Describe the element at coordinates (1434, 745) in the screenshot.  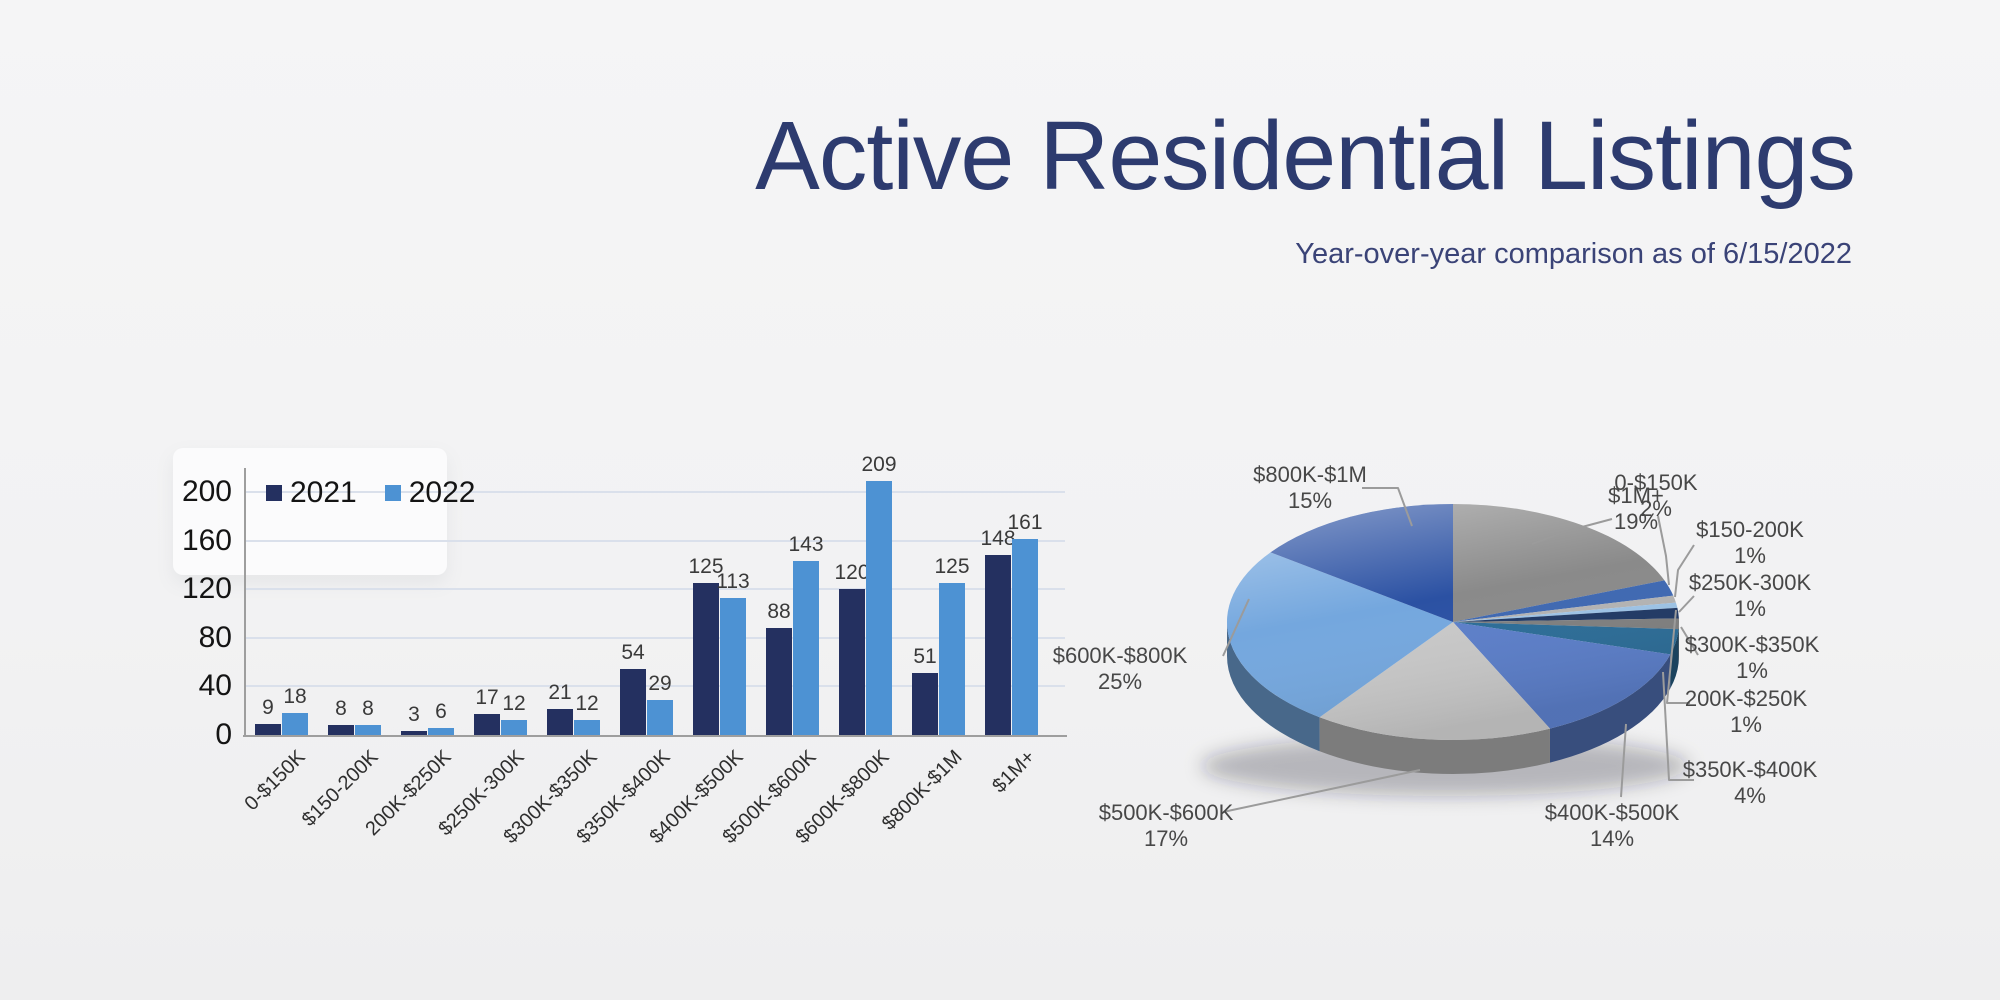
I see `pie-slice-side-$500K-$600K` at that location.